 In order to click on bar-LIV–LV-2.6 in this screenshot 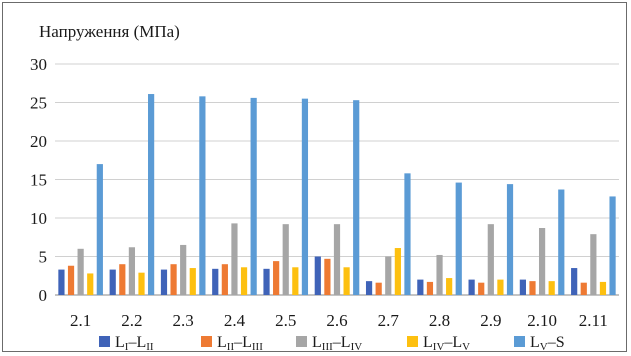, I will do `click(346, 281)`.